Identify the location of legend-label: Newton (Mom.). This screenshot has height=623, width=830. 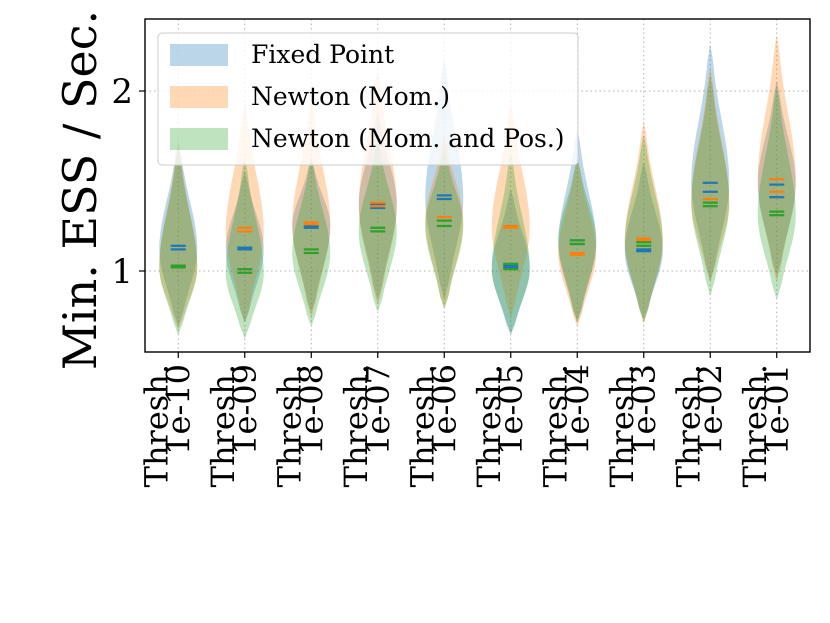
(350, 96).